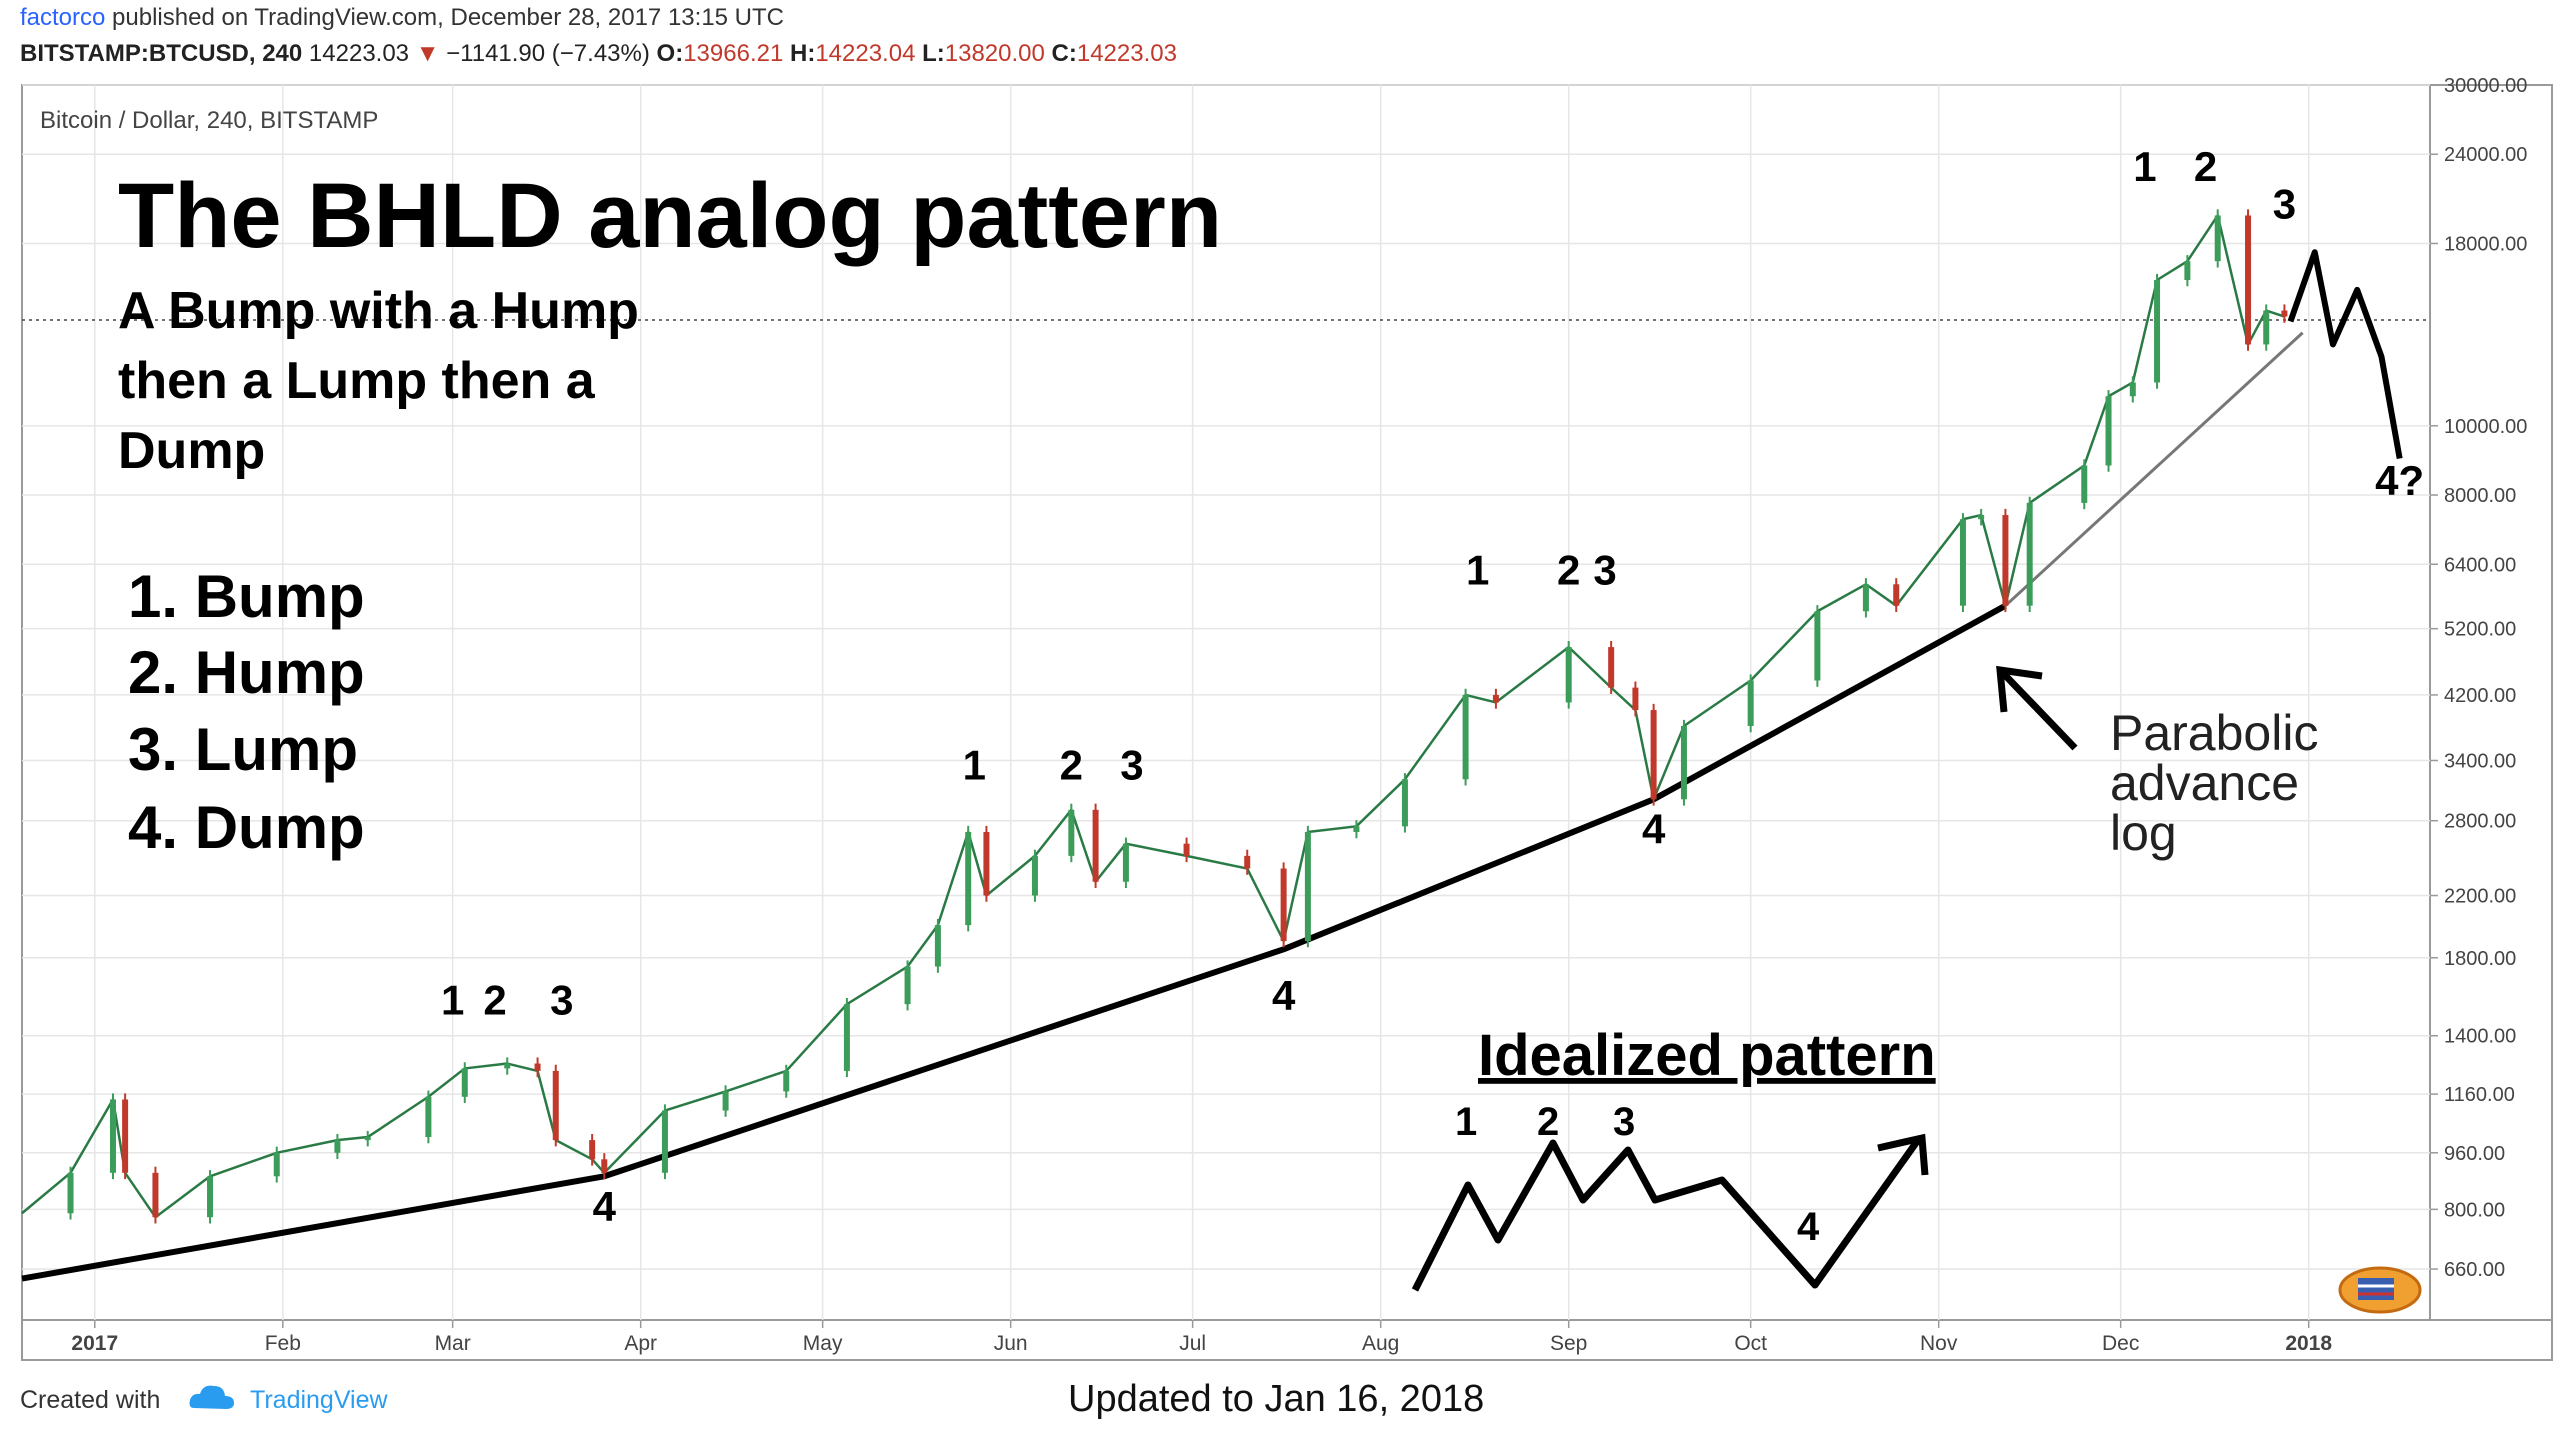 This screenshot has width=2574, height=1435. What do you see at coordinates (359, 53) in the screenshot?
I see `last-price: 14223.03` at bounding box center [359, 53].